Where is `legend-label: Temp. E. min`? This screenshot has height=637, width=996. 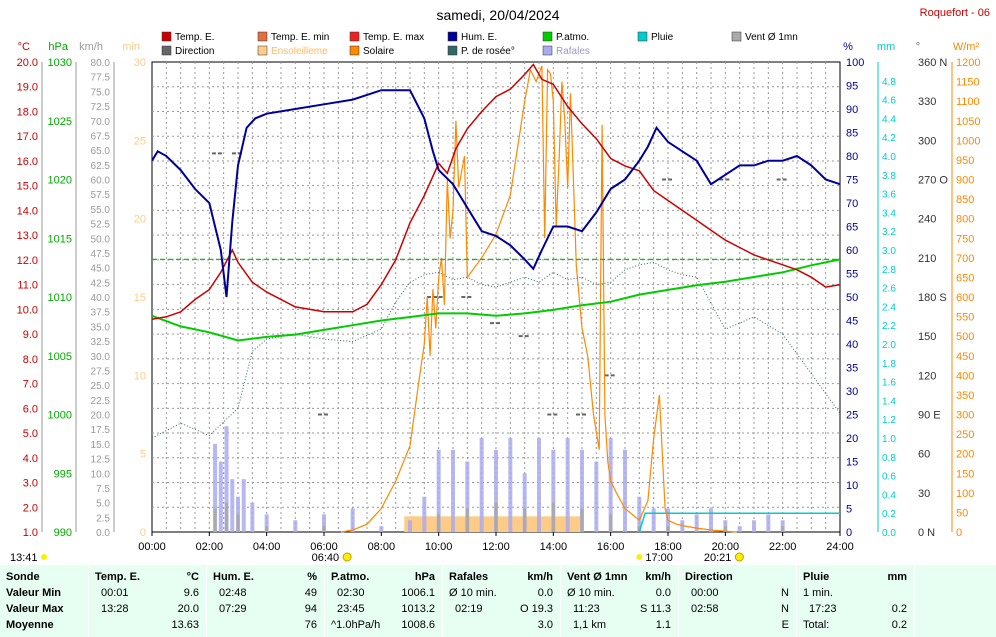 legend-label: Temp. E. min is located at coordinates (300, 37).